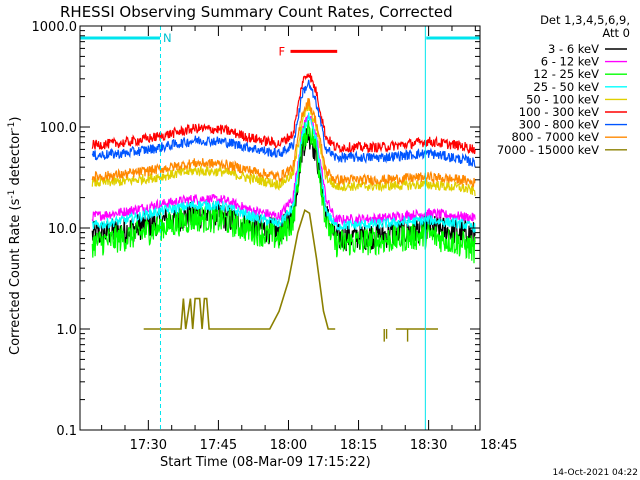 This screenshot has height=480, width=640. What do you see at coordinates (308, 51) in the screenshot?
I see `flare-bar: F` at bounding box center [308, 51].